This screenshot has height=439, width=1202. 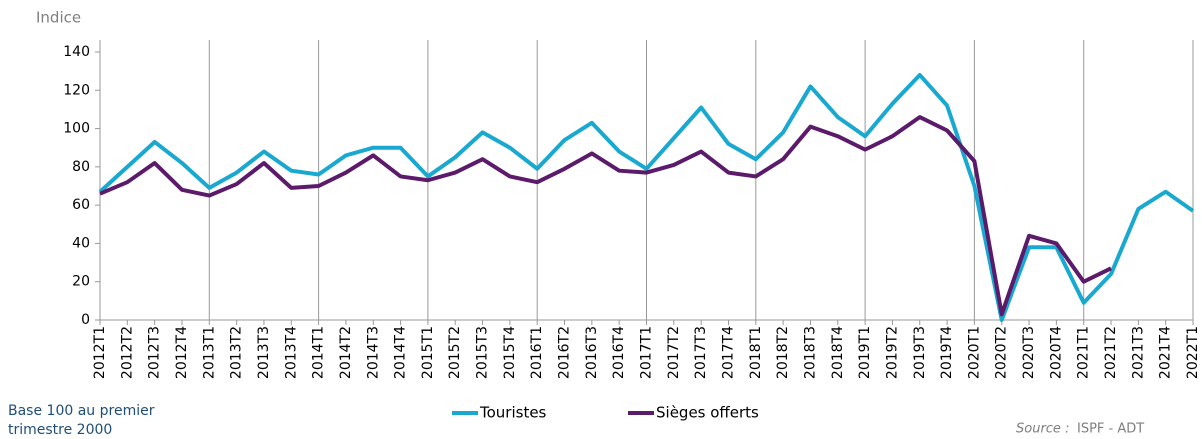 What do you see at coordinates (565, 352) in the screenshot?
I see `x-tick-label: 2016T2` at bounding box center [565, 352].